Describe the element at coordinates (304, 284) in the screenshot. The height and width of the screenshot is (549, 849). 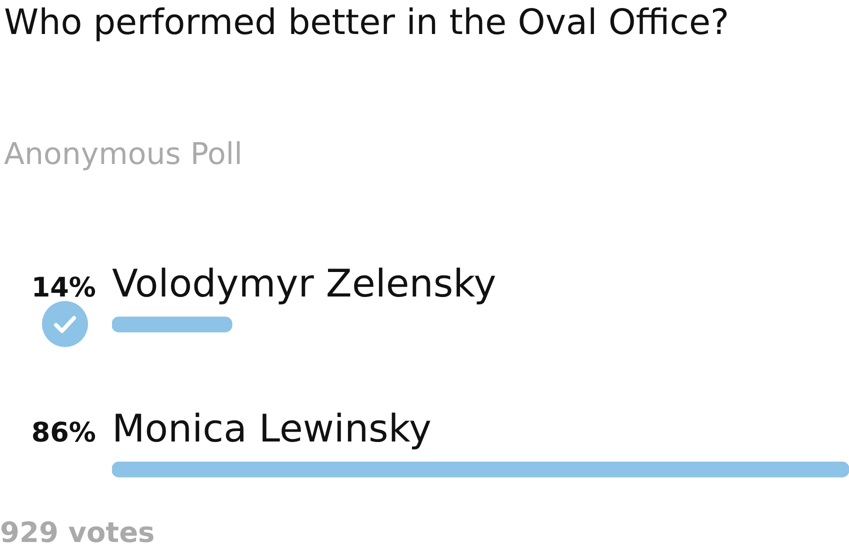
I see `y-tick-label: Volodymyr Zelensky` at that location.